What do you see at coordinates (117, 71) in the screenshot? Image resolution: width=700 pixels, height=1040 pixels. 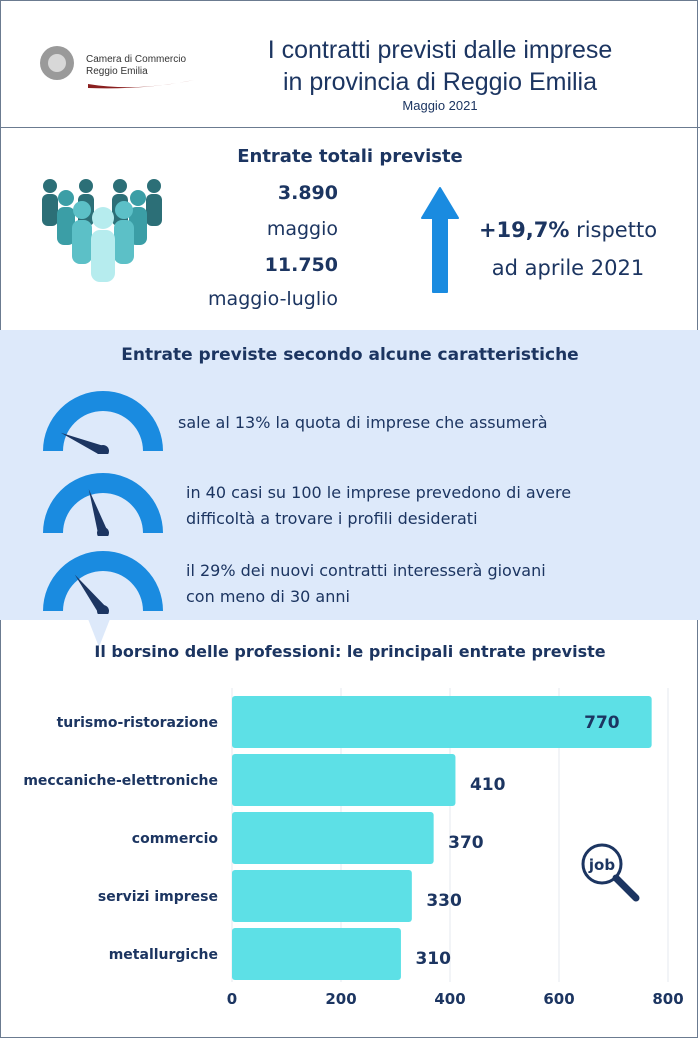 I see `logo-line2: Reggio Emilia` at bounding box center [117, 71].